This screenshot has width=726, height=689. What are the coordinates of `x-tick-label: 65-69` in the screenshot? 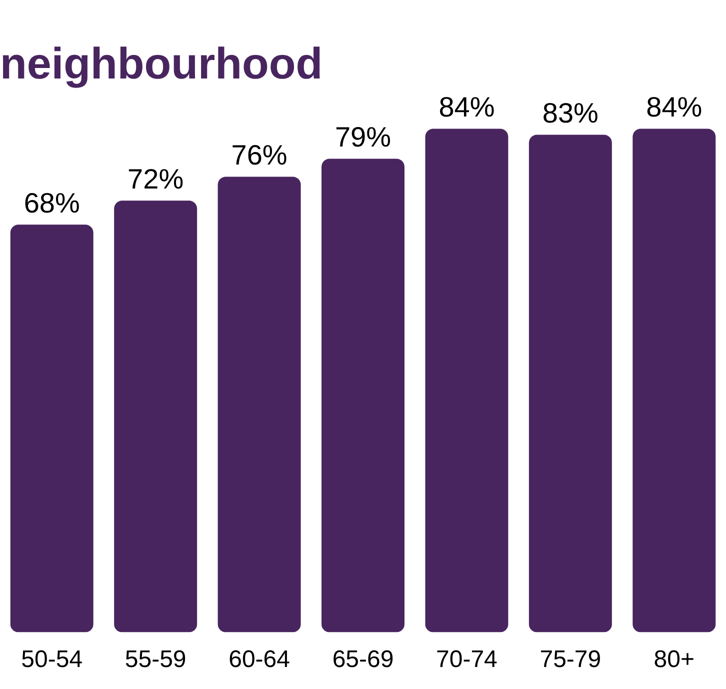 It's located at (363, 660).